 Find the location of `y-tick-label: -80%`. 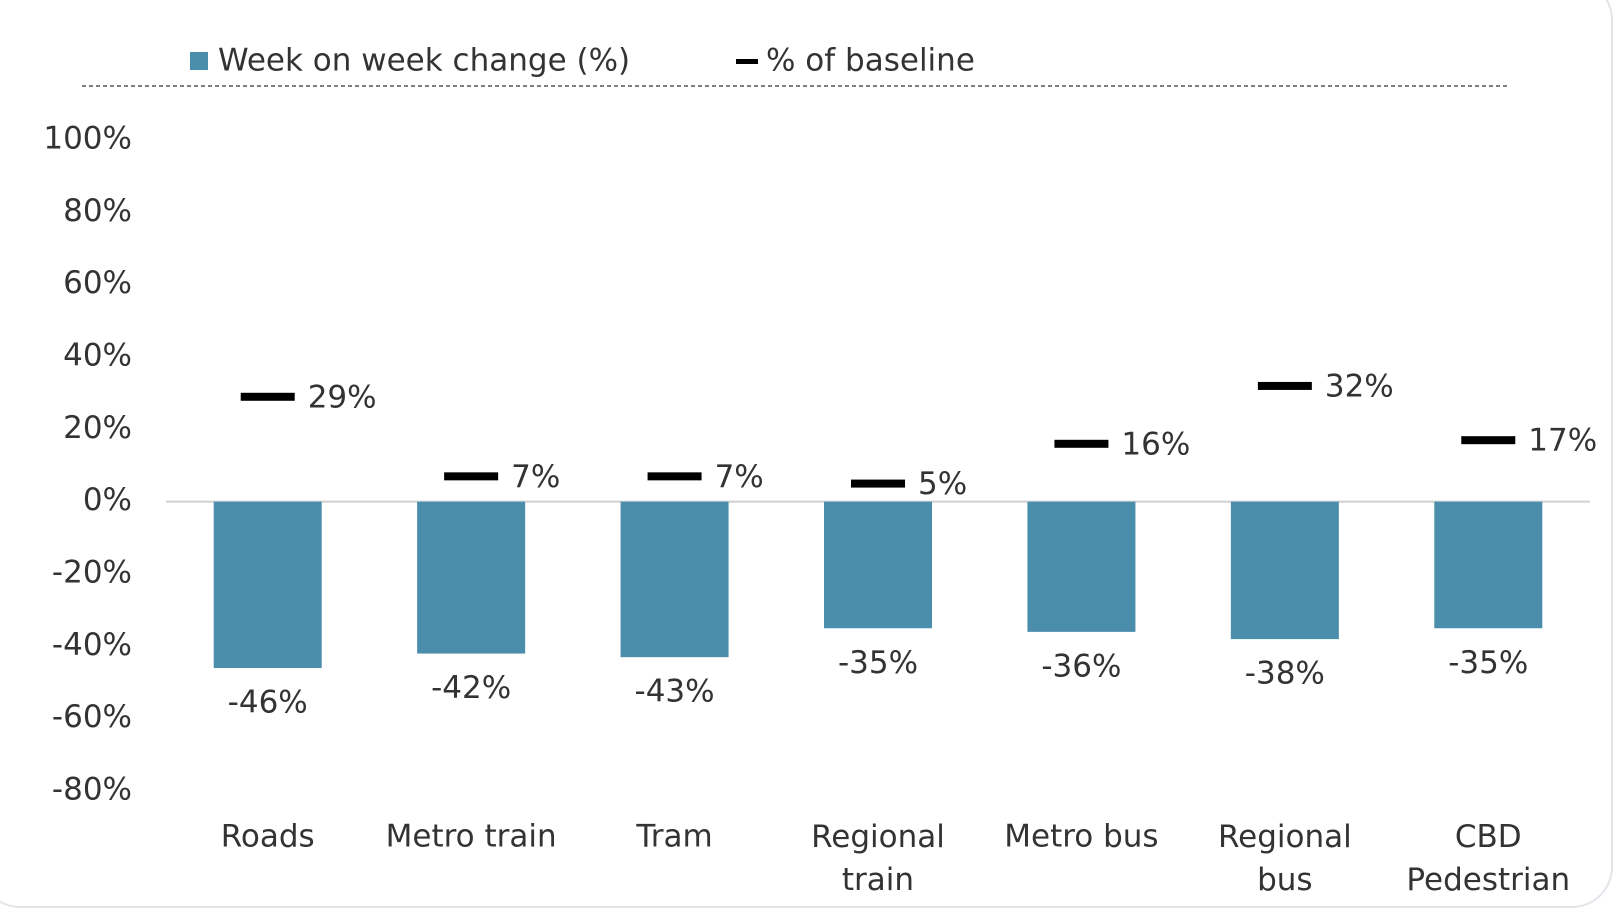

y-tick-label: -80% is located at coordinates (92, 790).